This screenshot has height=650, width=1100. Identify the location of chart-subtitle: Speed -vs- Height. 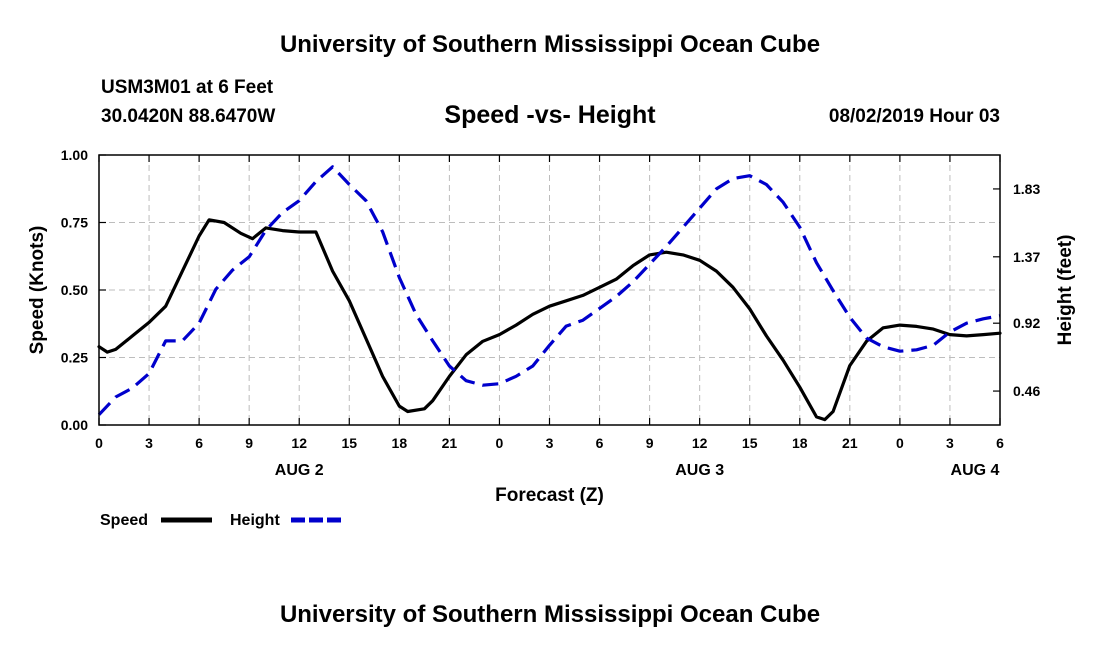
(550, 115).